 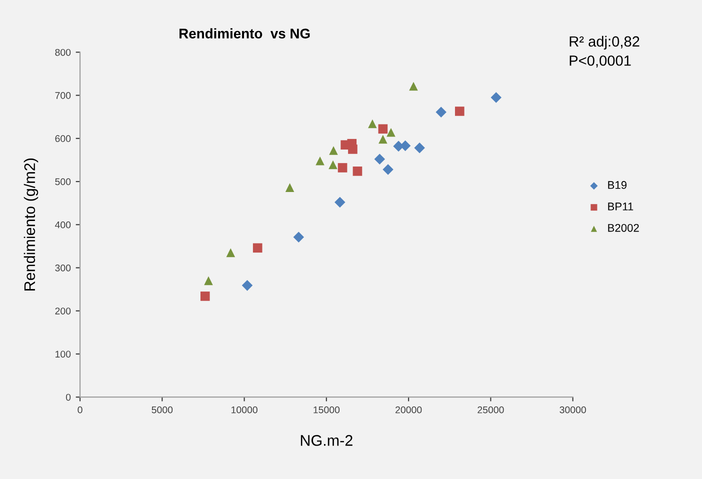 What do you see at coordinates (80, 410) in the screenshot?
I see `x-tick-label: 0` at bounding box center [80, 410].